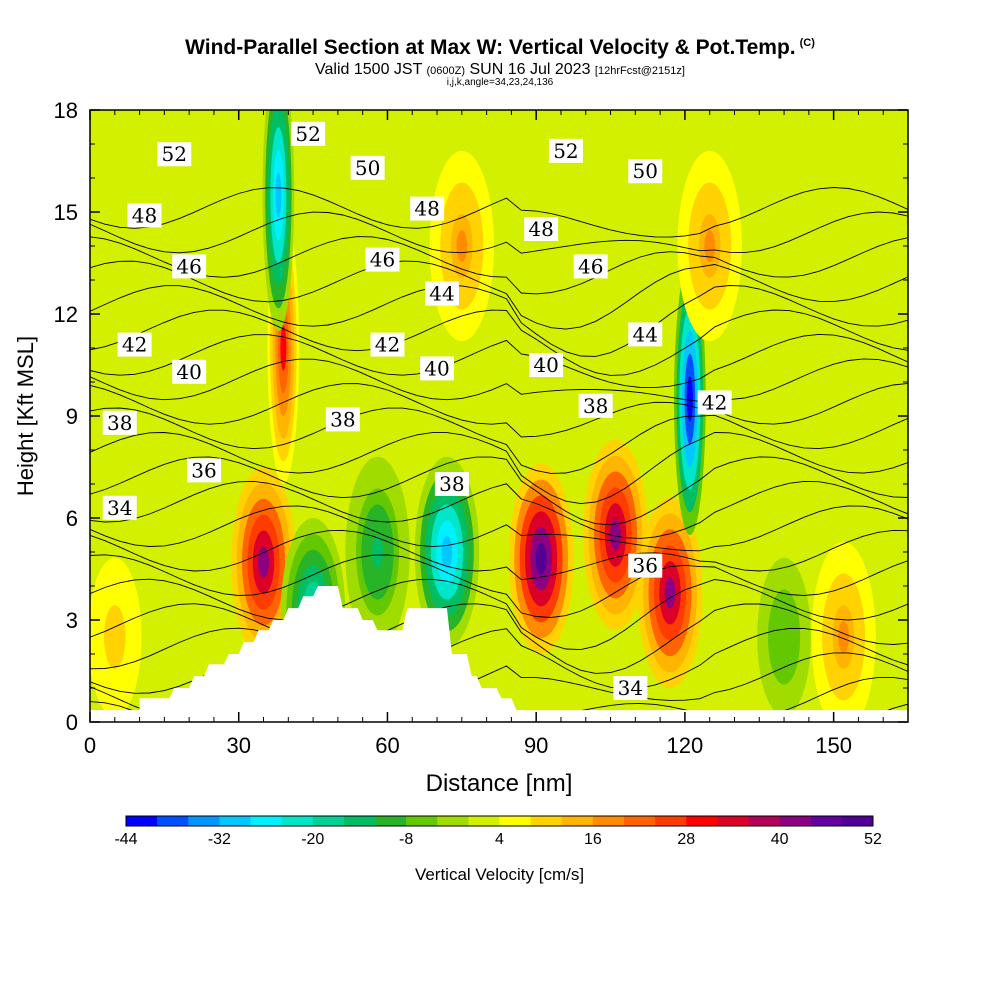 This screenshot has height=1000, width=1000. Describe the element at coordinates (536, 745) in the screenshot. I see `x-tick-label: 90` at that location.